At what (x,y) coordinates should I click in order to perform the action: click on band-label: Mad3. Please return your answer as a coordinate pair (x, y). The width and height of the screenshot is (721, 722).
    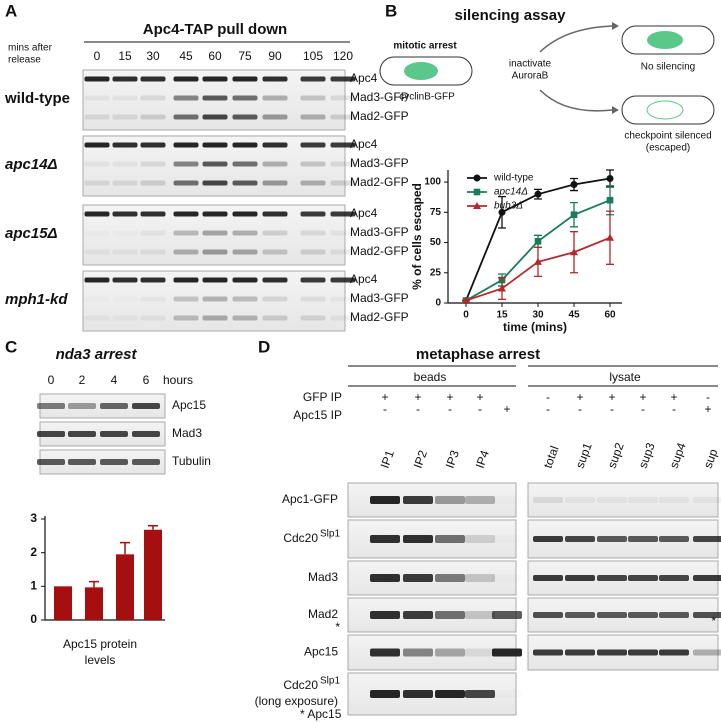
    Looking at the image, I should click on (187, 433).